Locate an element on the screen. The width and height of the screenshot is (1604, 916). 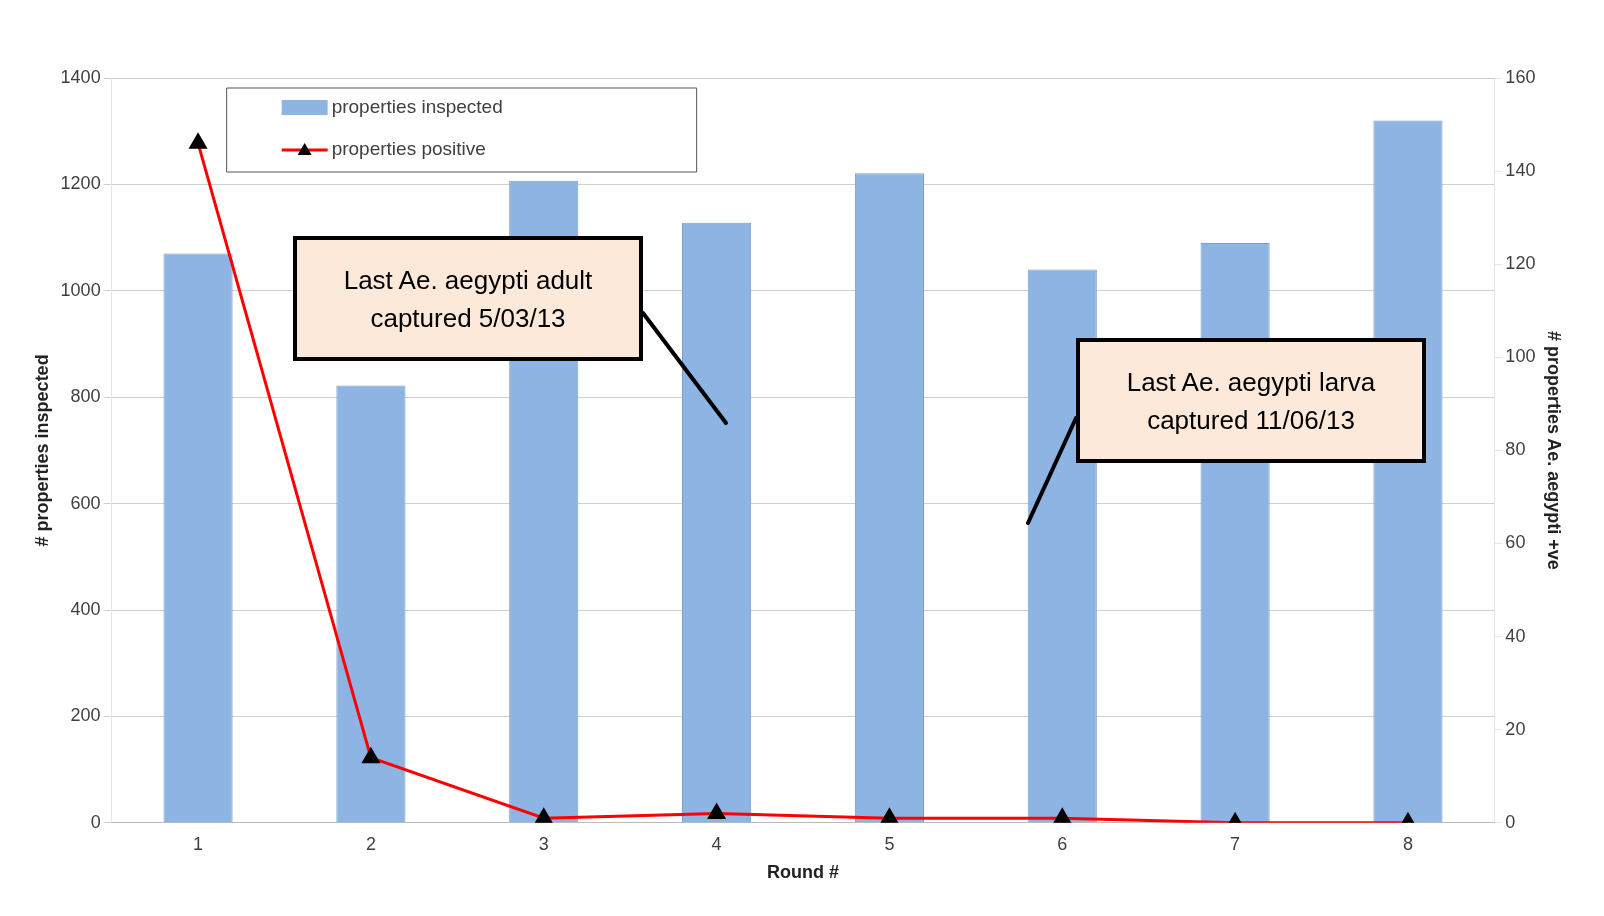
y-tick-label: 200 is located at coordinates (85, 715).